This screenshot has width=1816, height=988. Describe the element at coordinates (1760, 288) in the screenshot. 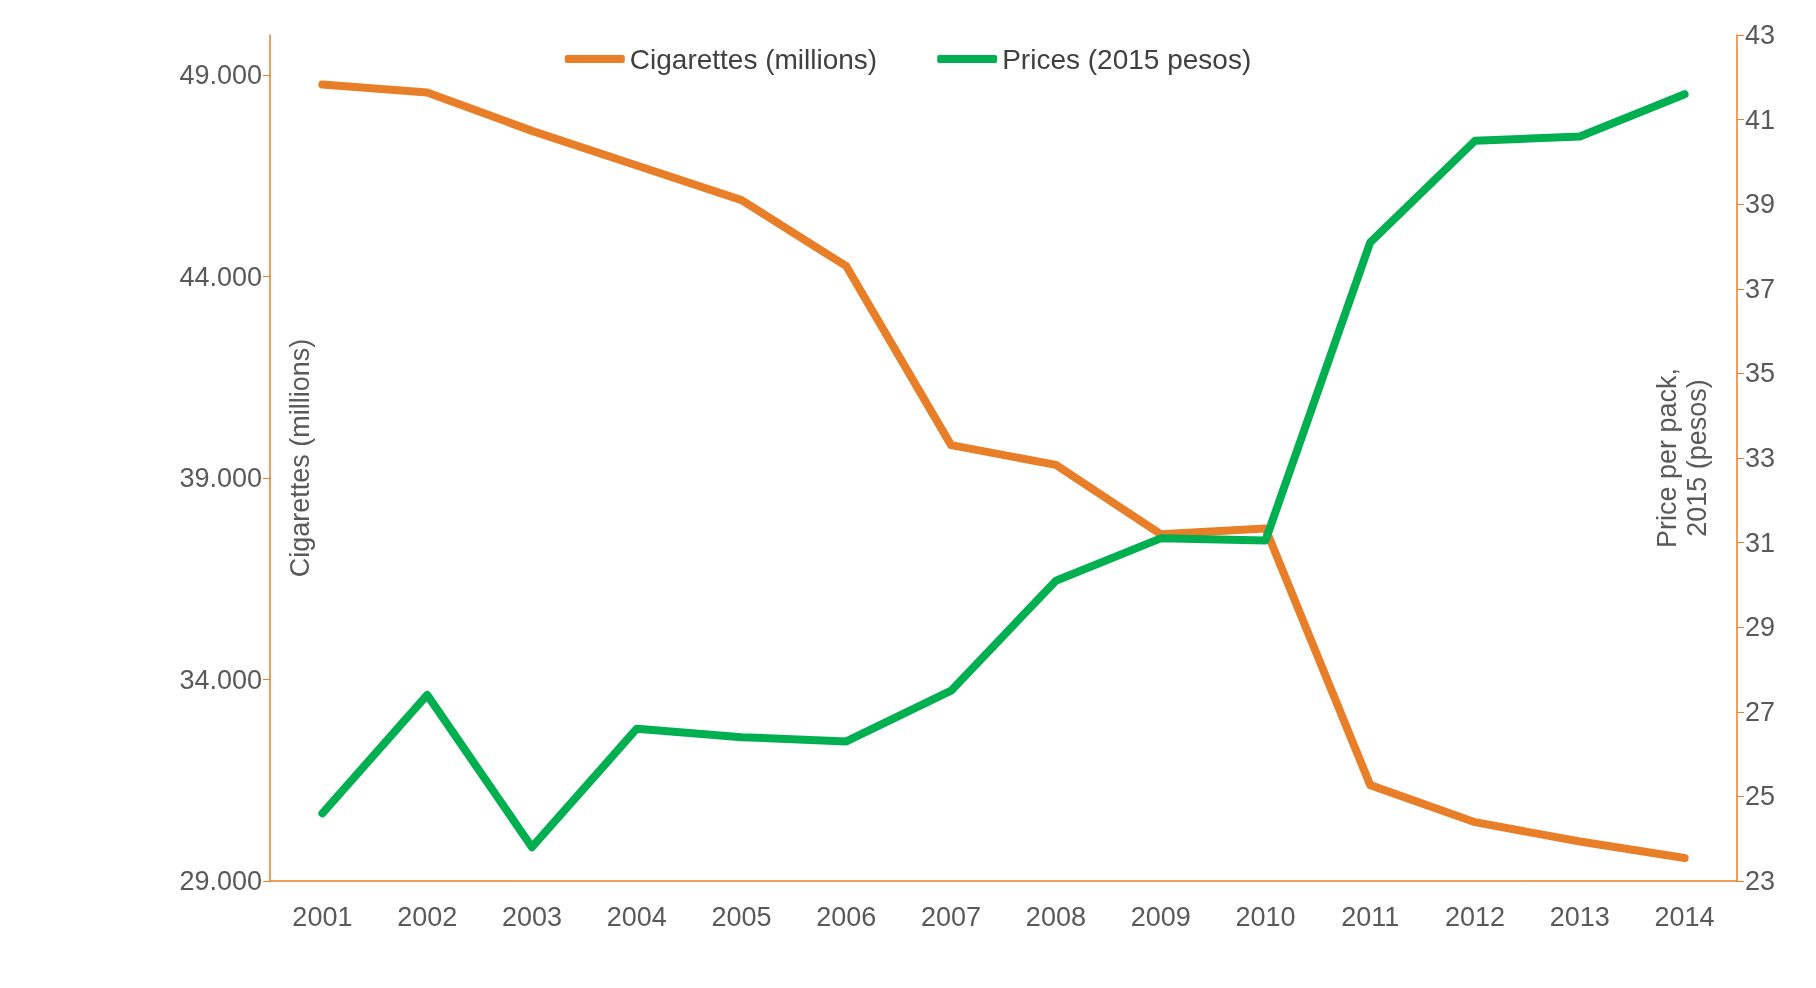

I see `y2-tick-label: 37` at that location.